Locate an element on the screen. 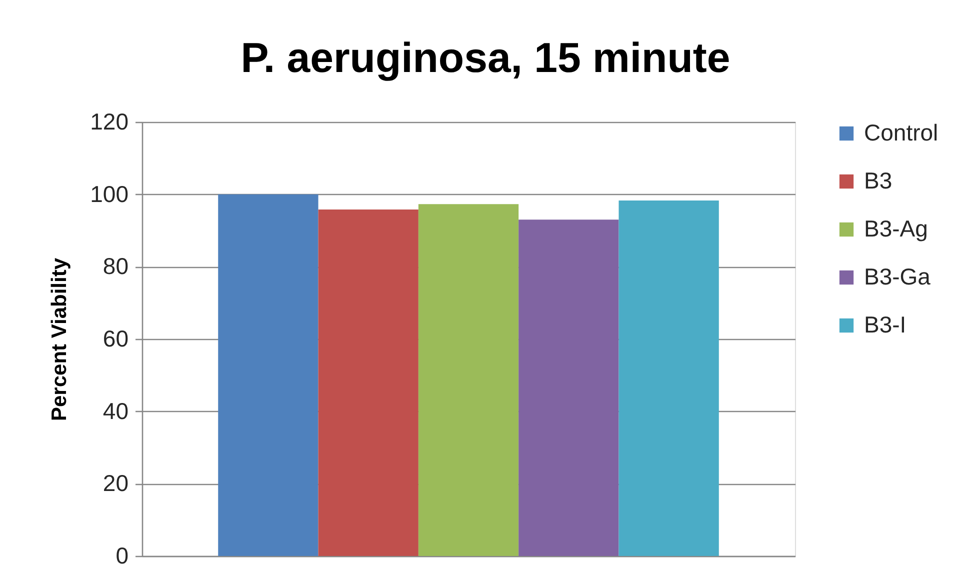 The image size is (956, 582). legend-label: B3-Ga is located at coordinates (897, 277).